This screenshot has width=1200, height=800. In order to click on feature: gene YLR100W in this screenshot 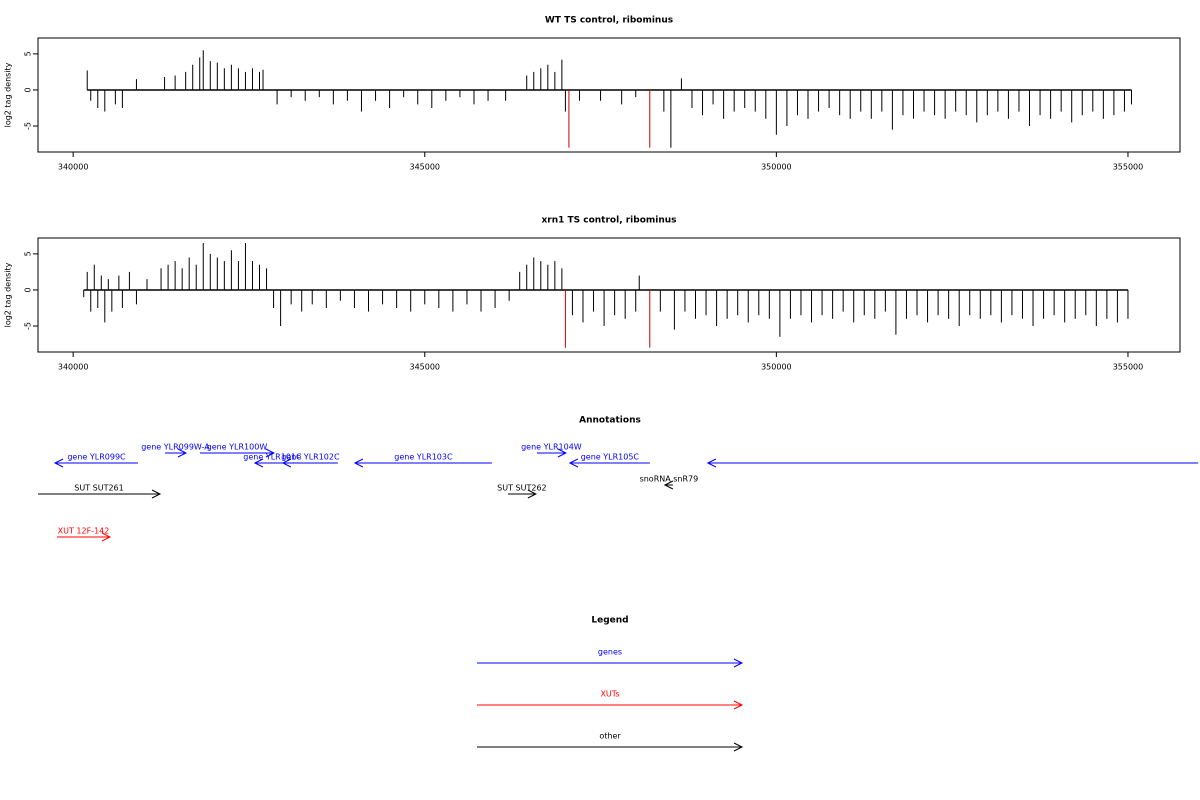, I will do `click(237, 450)`.